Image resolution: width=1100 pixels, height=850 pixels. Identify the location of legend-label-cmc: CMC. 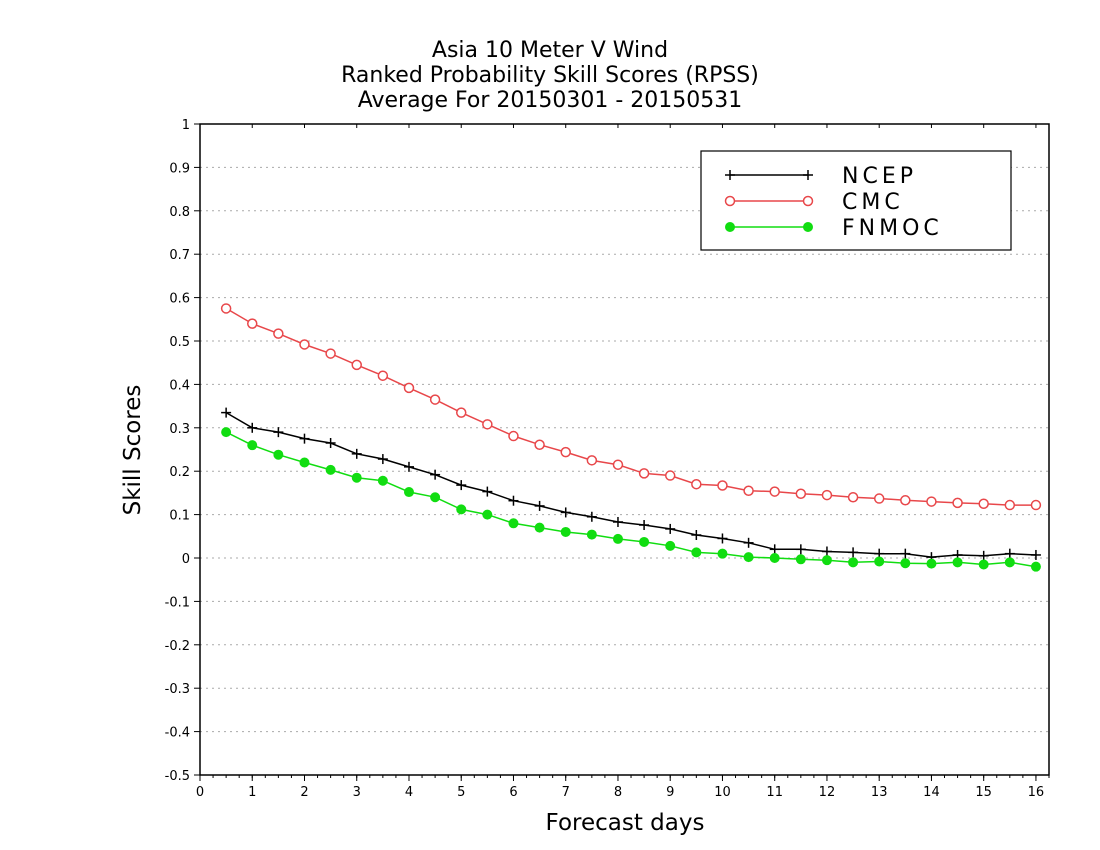
(873, 202).